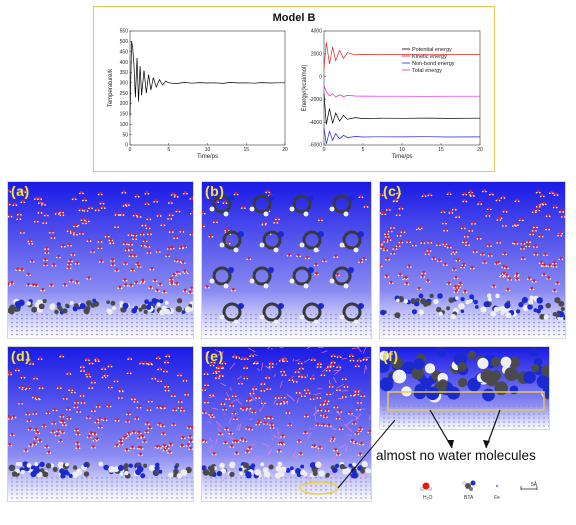 The height and width of the screenshot is (525, 576). Describe the element at coordinates (320, 77) in the screenshot. I see `y-tick-label: 0` at that location.